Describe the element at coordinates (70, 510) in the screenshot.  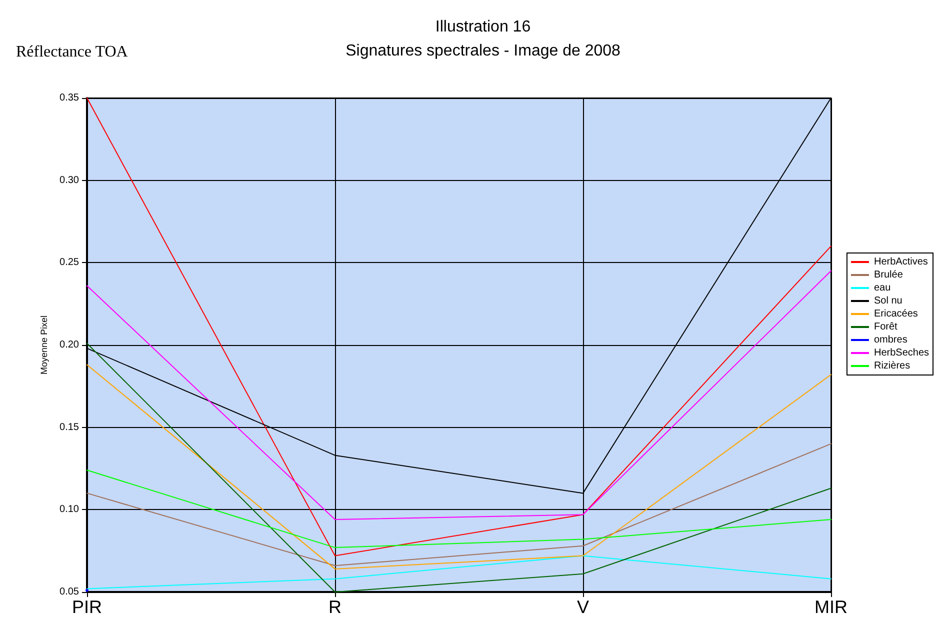
I see `y-tick-label: 0.10` at that location.